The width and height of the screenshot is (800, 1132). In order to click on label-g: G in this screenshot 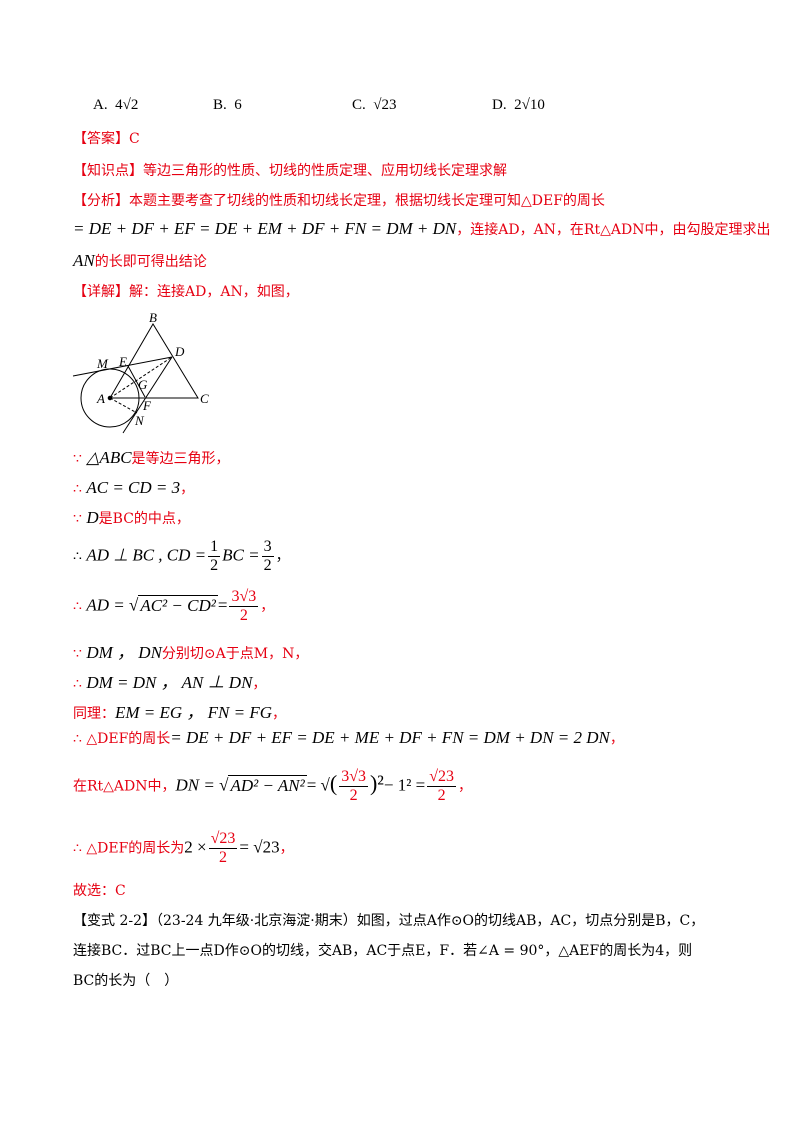, I will do `click(143, 384)`.